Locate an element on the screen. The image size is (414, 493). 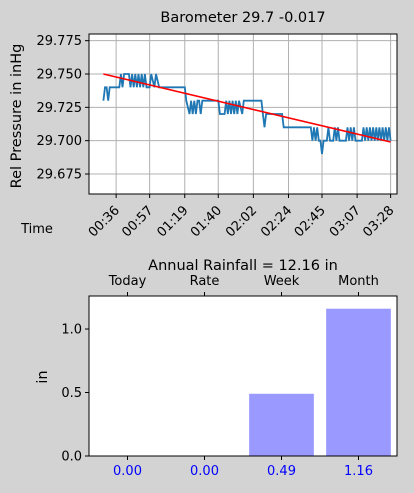
rainfall-value-label: 0.49 is located at coordinates (281, 471).